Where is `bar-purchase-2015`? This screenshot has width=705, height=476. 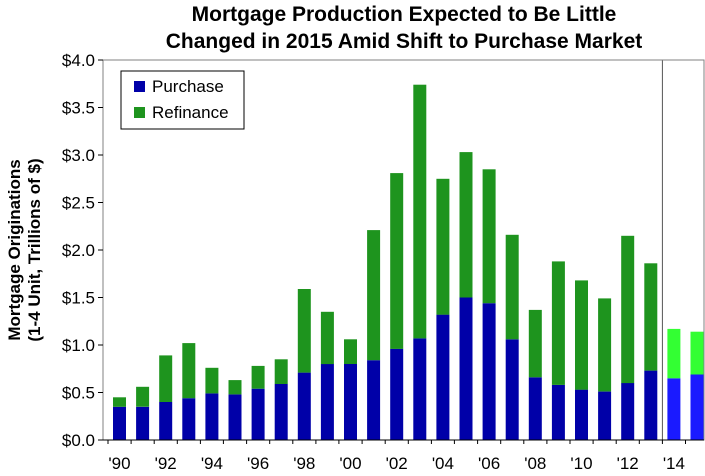 bar-purchase-2015 is located at coordinates (697, 407).